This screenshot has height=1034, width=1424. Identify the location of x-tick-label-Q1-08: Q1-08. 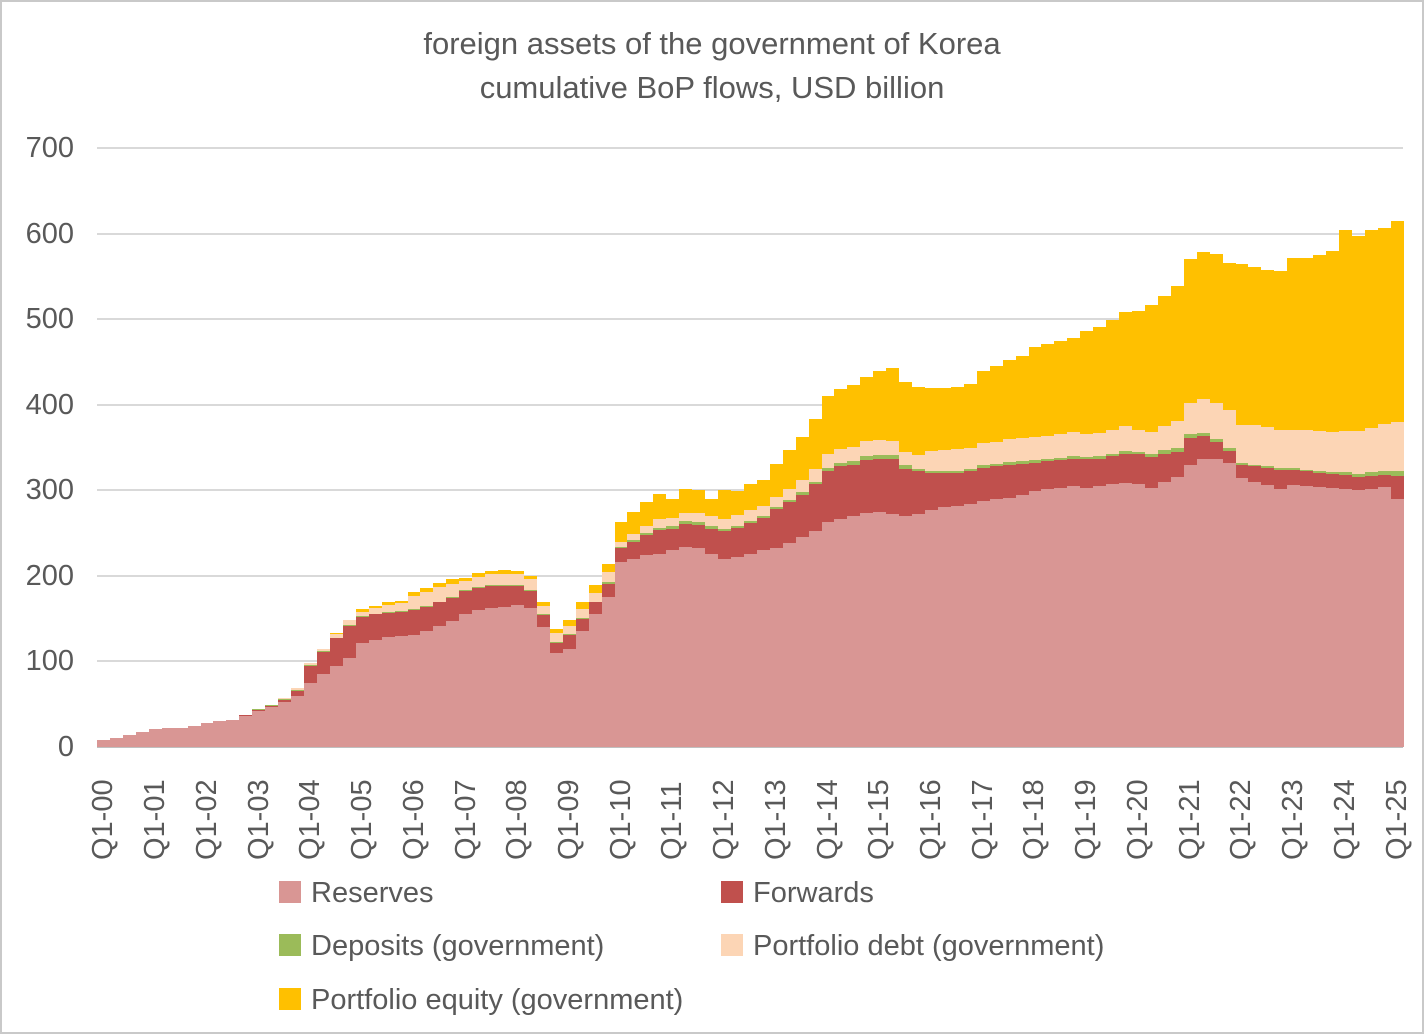
(517, 819).